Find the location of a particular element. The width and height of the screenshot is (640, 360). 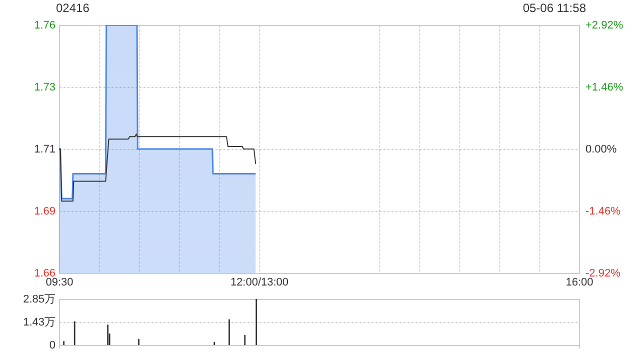

y2-tick-label: -2.92% is located at coordinates (603, 274).